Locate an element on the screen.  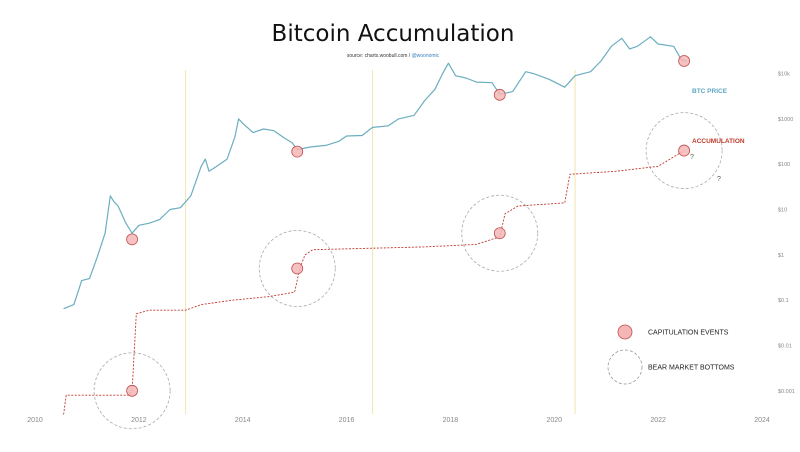
legend-capitulation-marker is located at coordinates (625, 332).